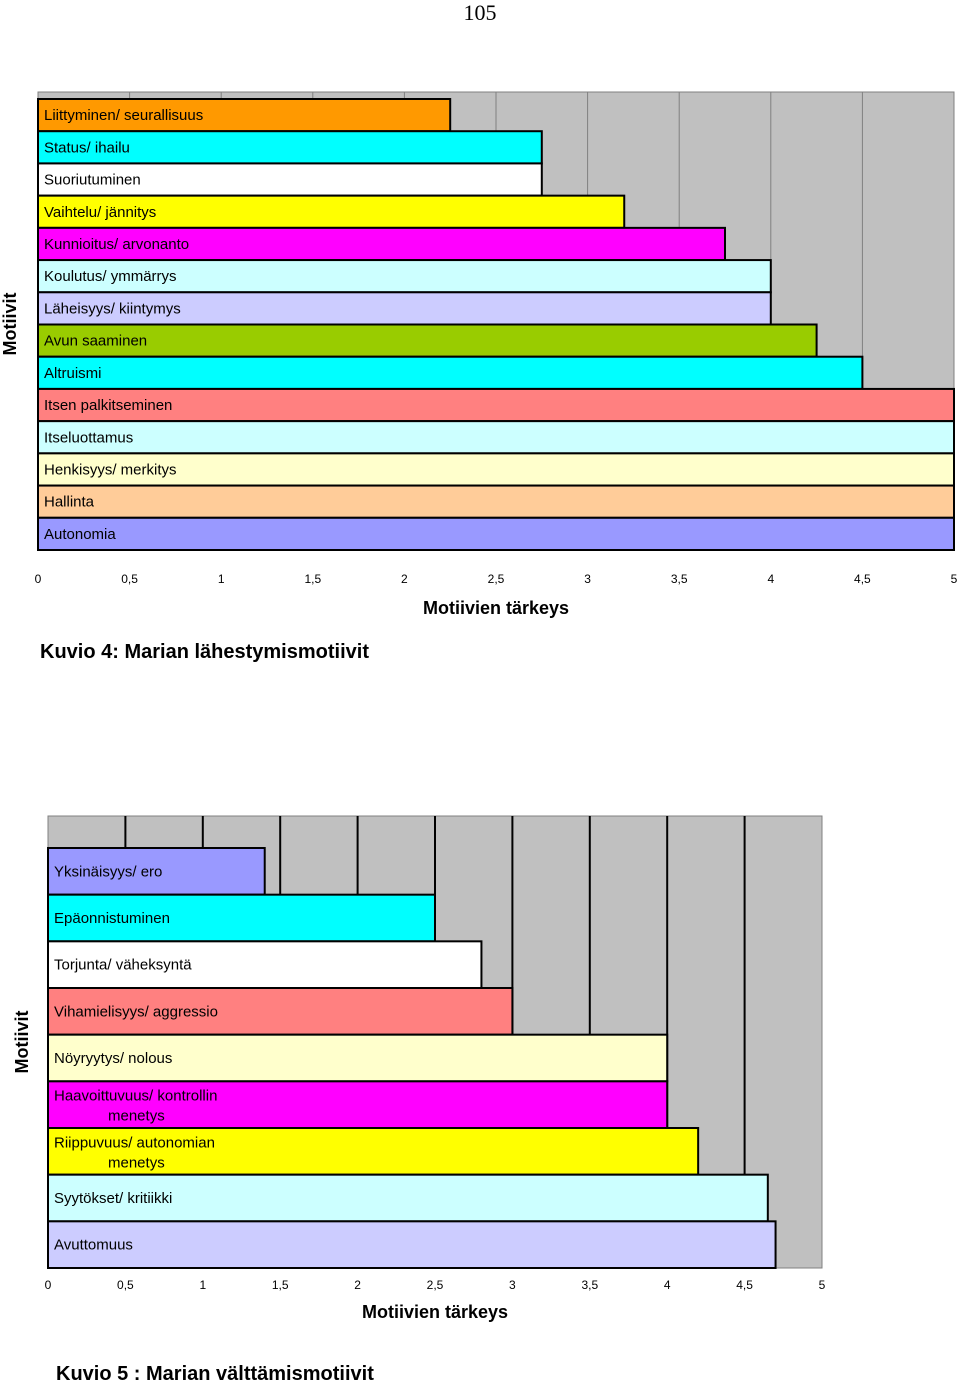 The height and width of the screenshot is (1383, 960). What do you see at coordinates (80, 534) in the screenshot?
I see `bar-label: Autonomia` at bounding box center [80, 534].